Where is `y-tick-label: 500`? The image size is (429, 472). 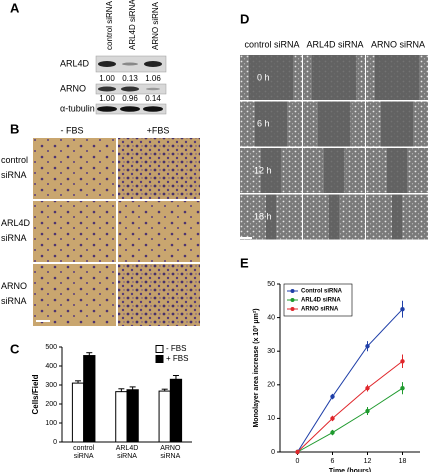
y-tick-label: 500 is located at coordinates (51, 347).